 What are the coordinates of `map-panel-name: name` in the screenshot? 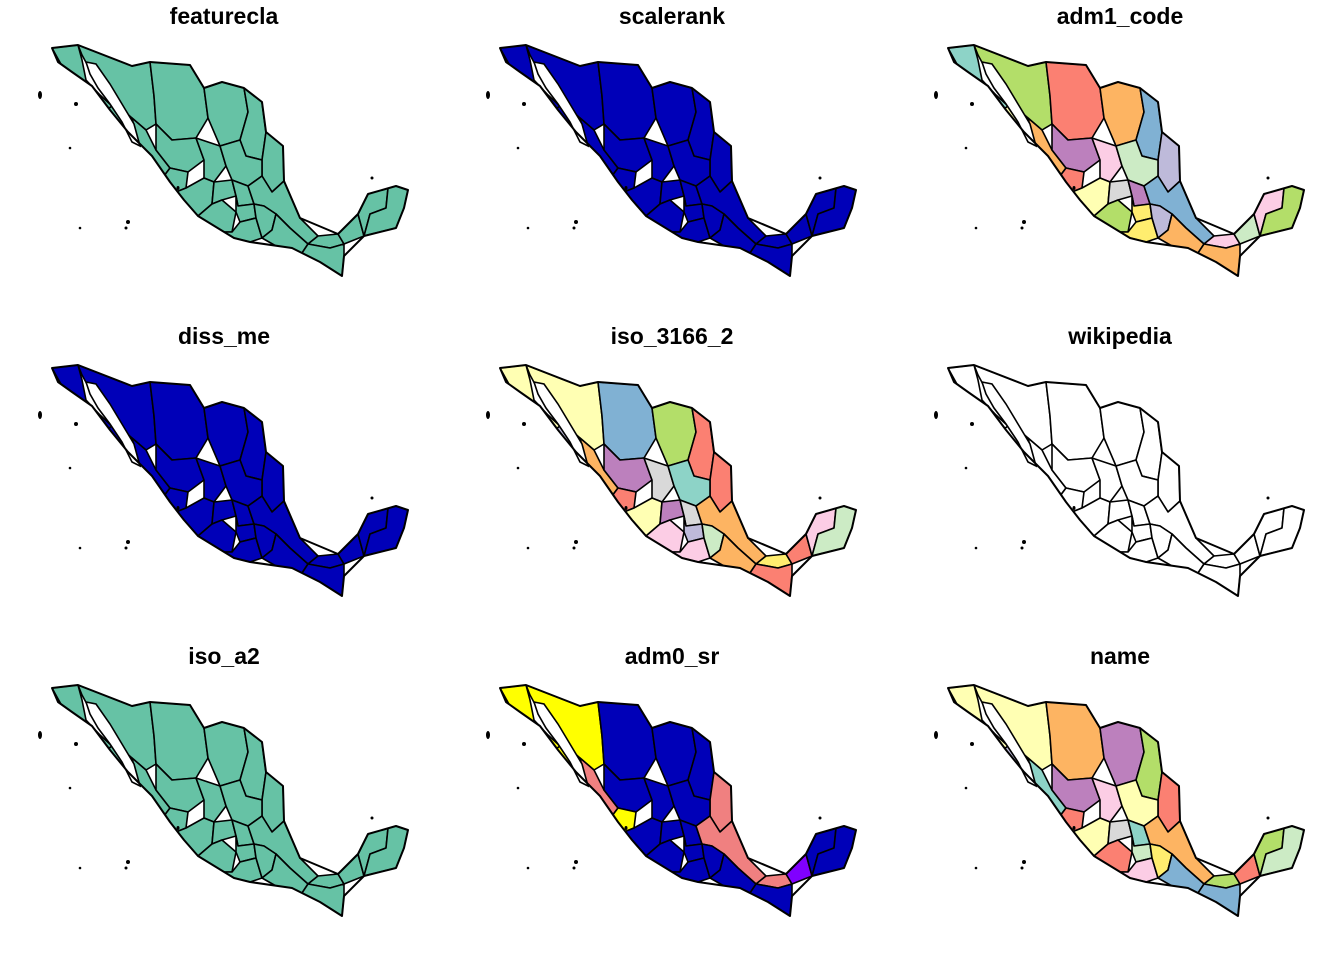 It's located at (1120, 800).